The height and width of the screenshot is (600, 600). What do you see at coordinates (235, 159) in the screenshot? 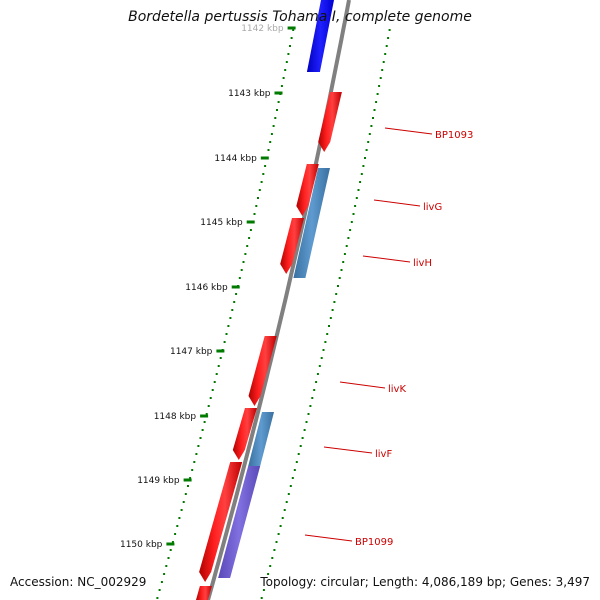
I see `tick-label: 1144 kbp` at bounding box center [235, 159].